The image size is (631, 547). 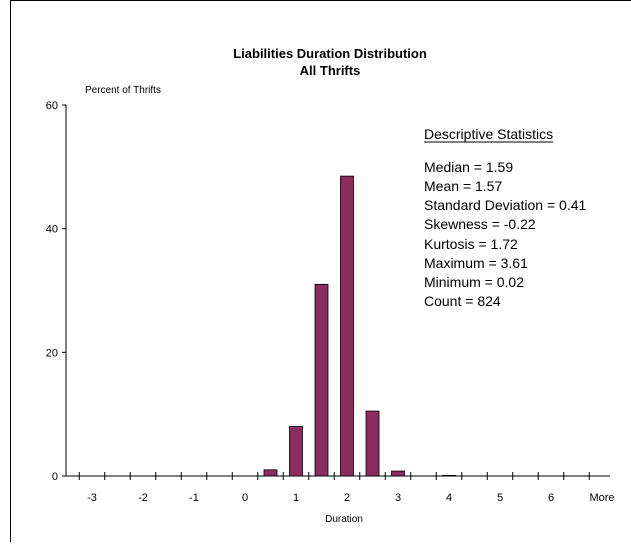 What do you see at coordinates (500, 498) in the screenshot?
I see `x-tick-label: 5` at bounding box center [500, 498].